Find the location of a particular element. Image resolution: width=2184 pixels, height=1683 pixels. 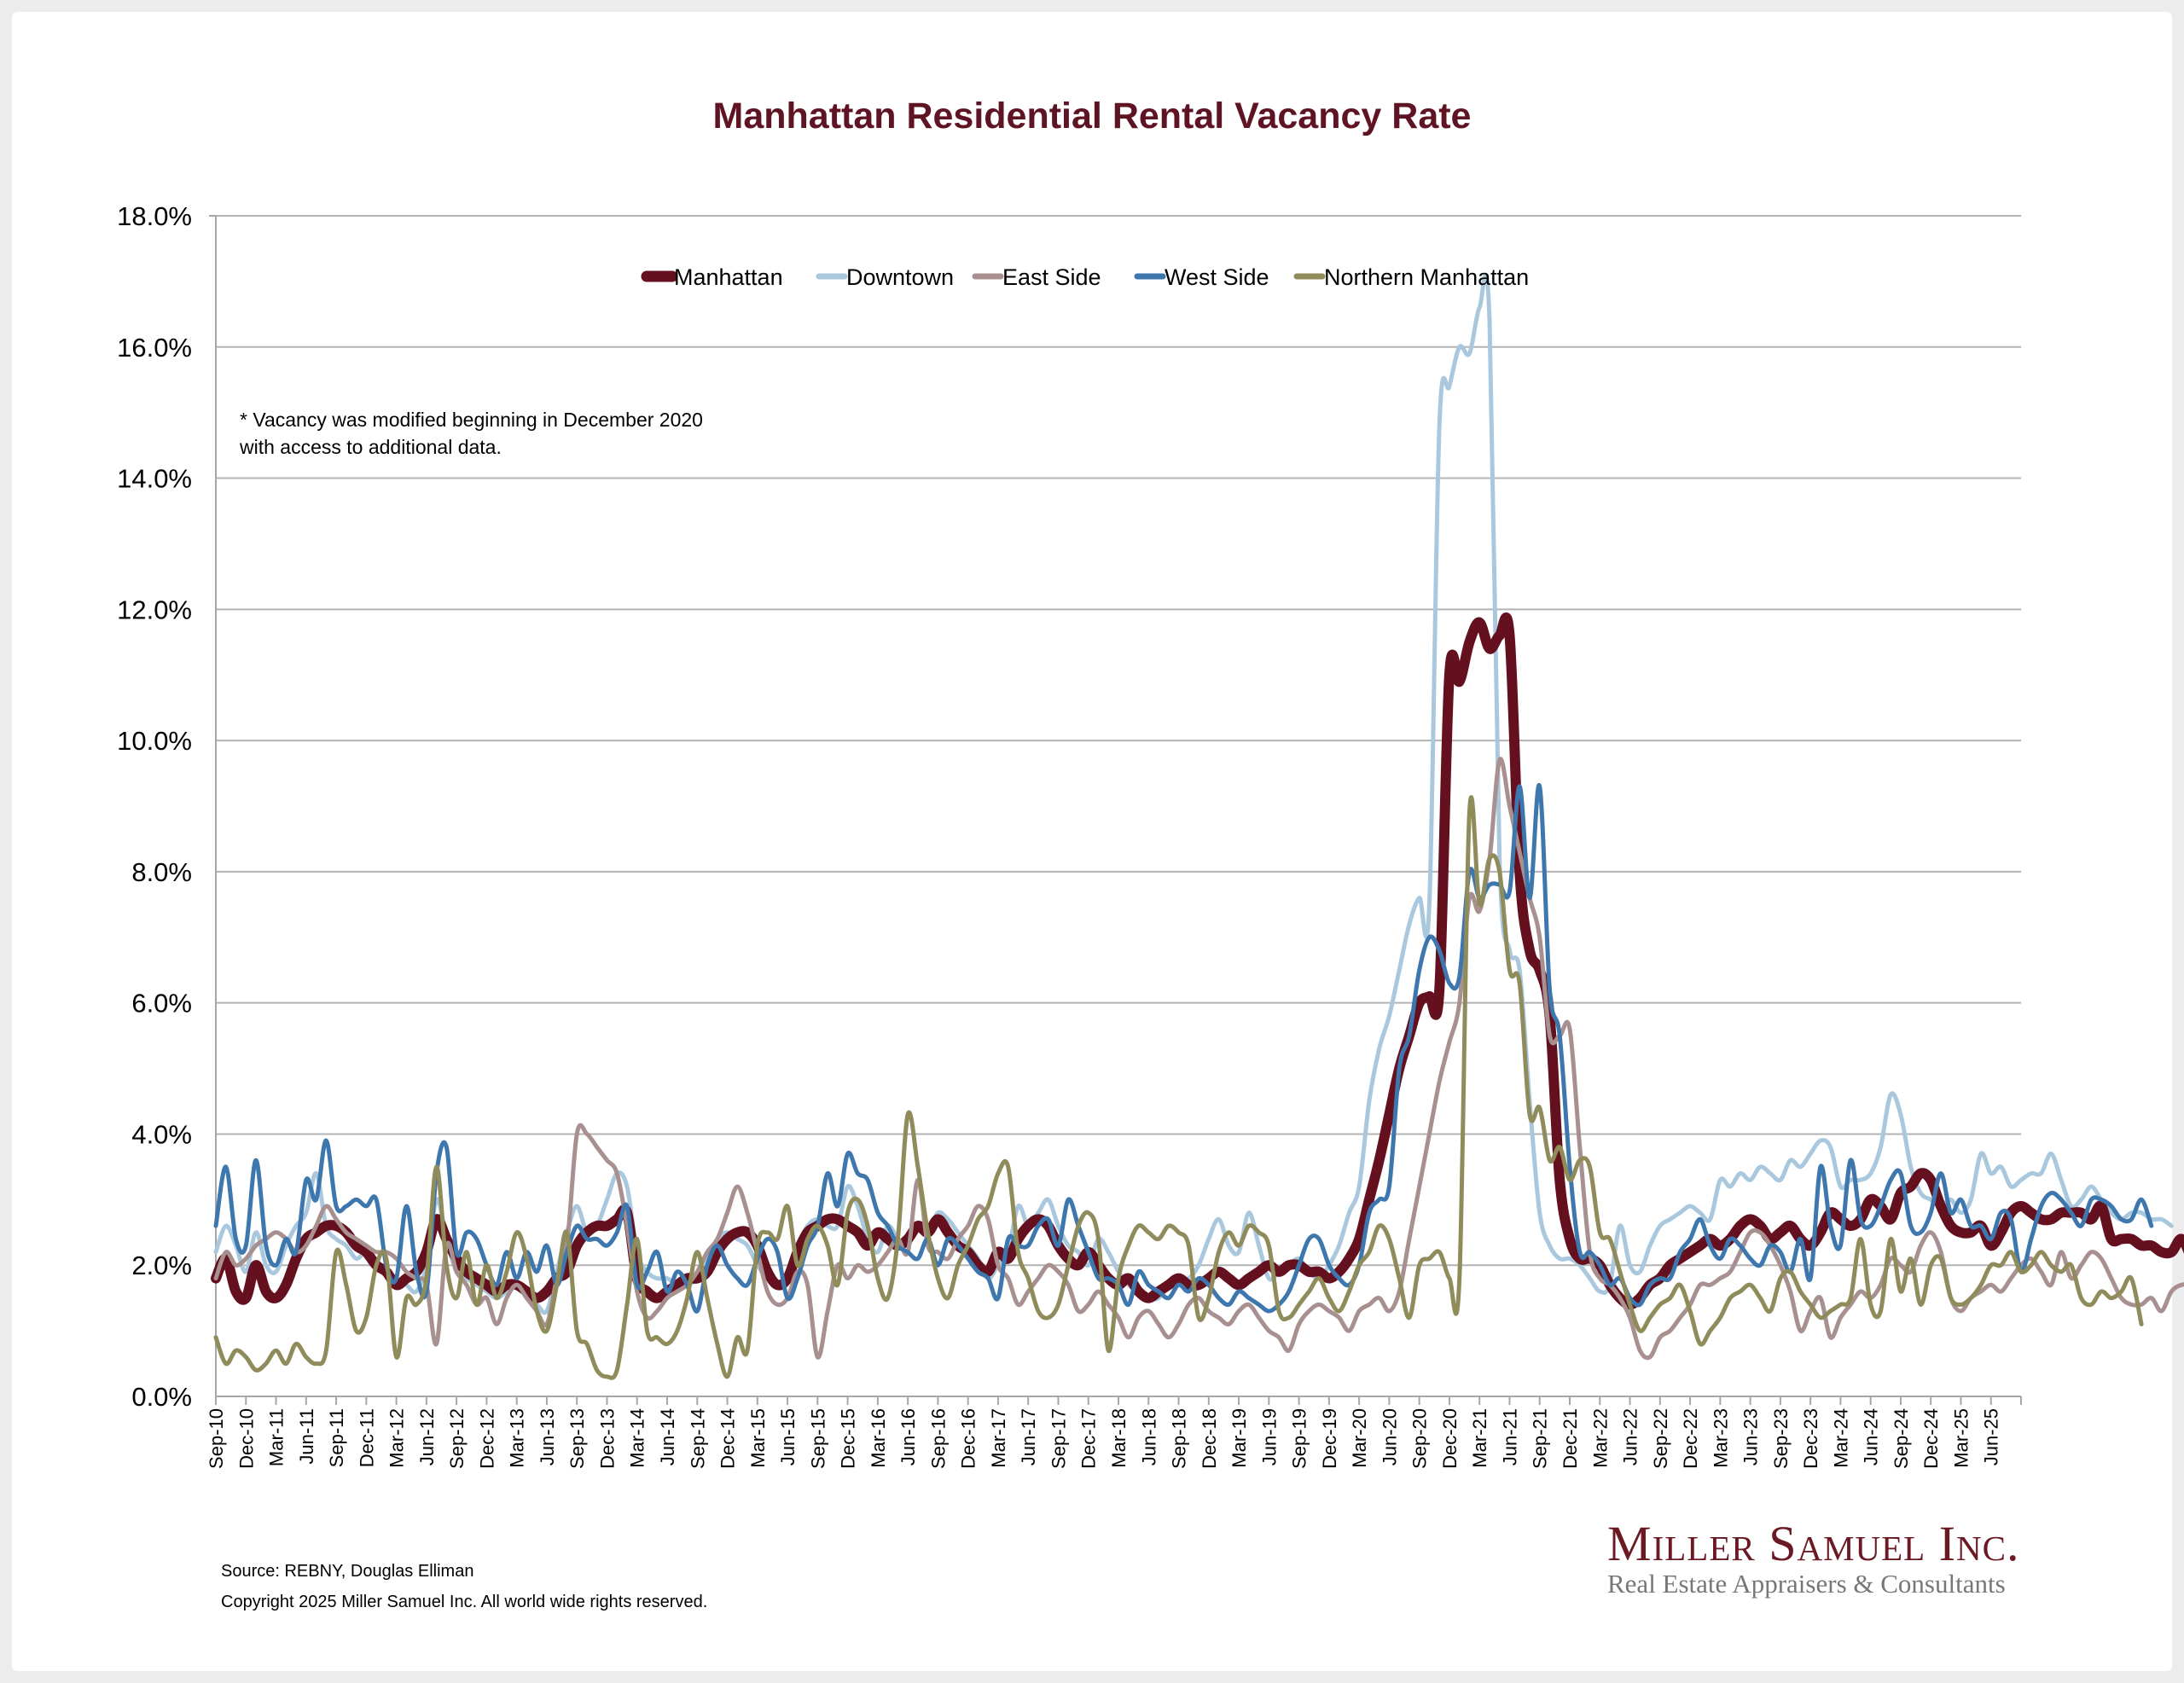

x-tick-label: Sep-12 is located at coordinates (457, 1438).